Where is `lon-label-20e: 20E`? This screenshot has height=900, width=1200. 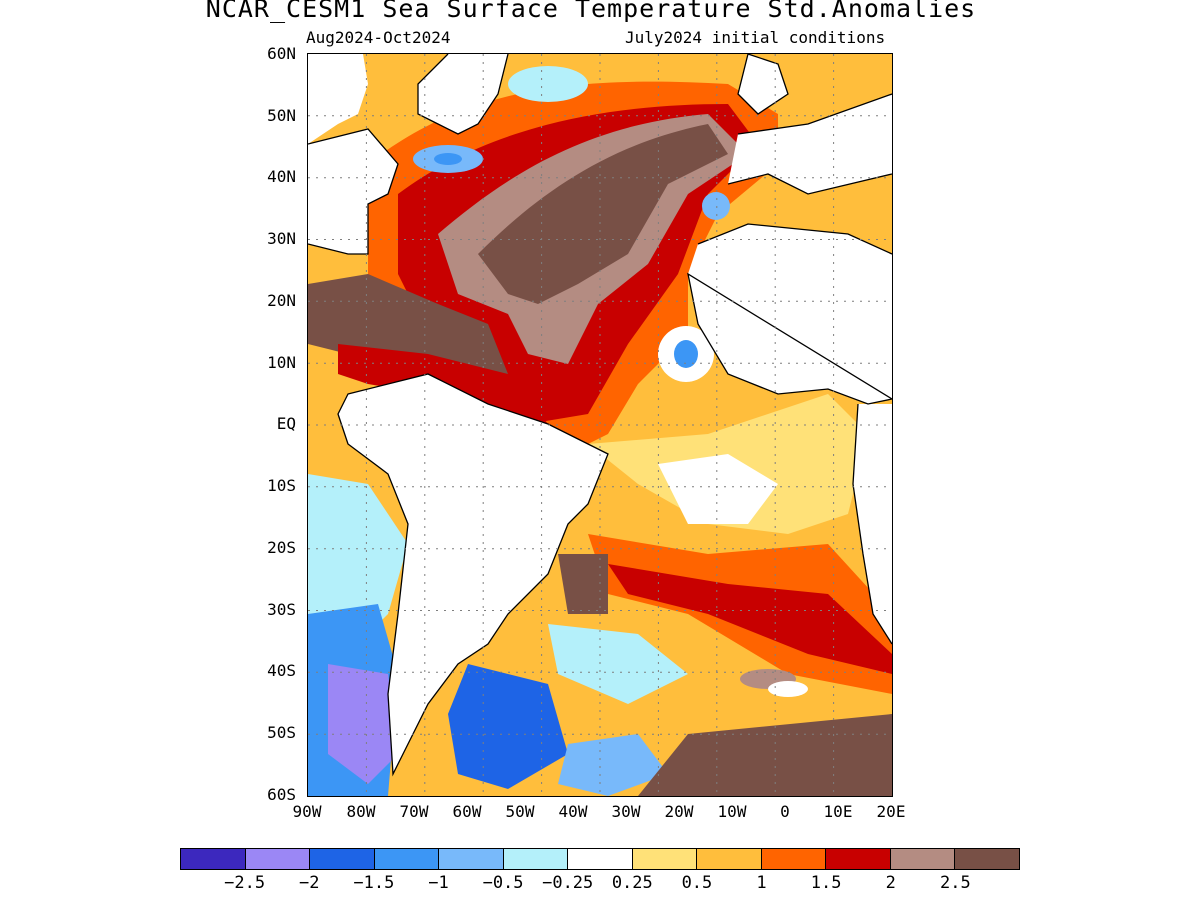 lon-label-20e: 20E is located at coordinates (891, 811).